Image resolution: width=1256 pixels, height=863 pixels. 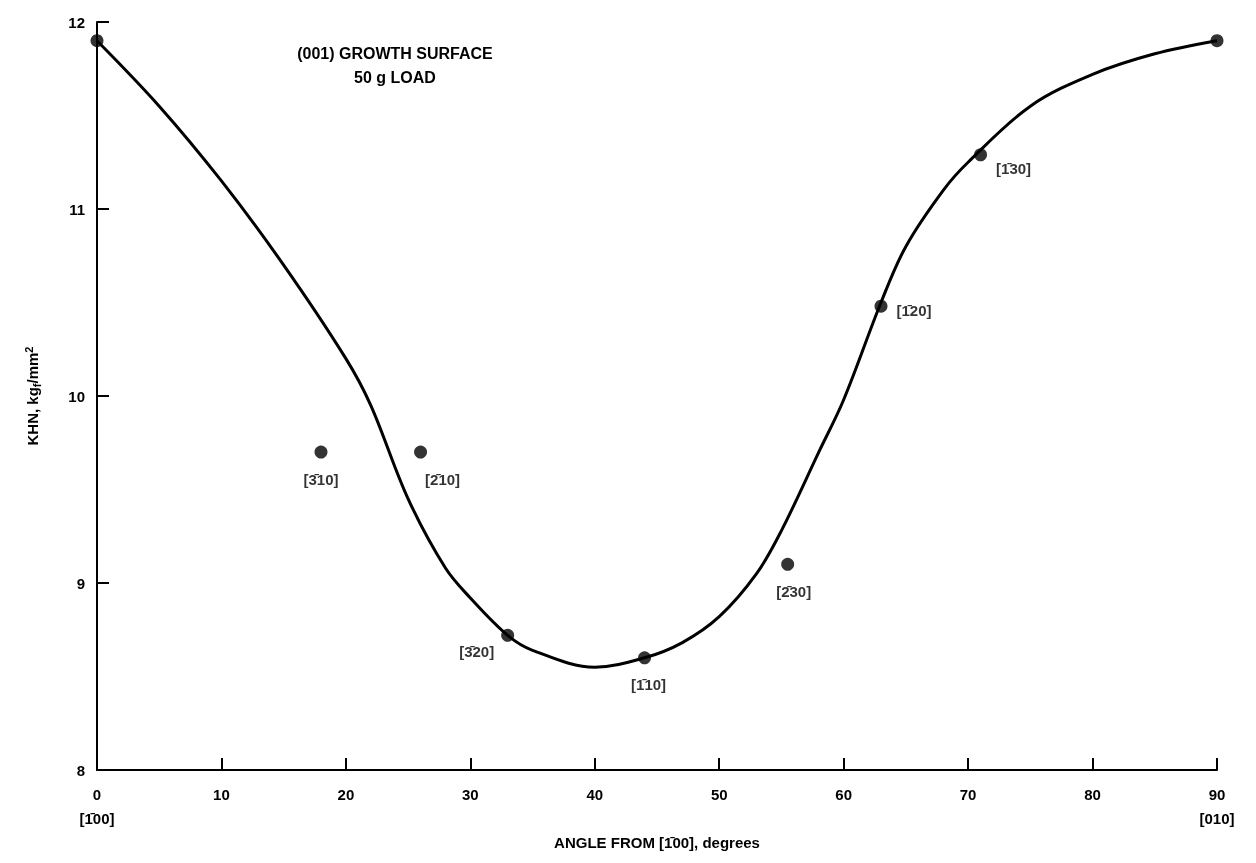 I want to click on data-label: [1̄30], so click(x=1014, y=169).